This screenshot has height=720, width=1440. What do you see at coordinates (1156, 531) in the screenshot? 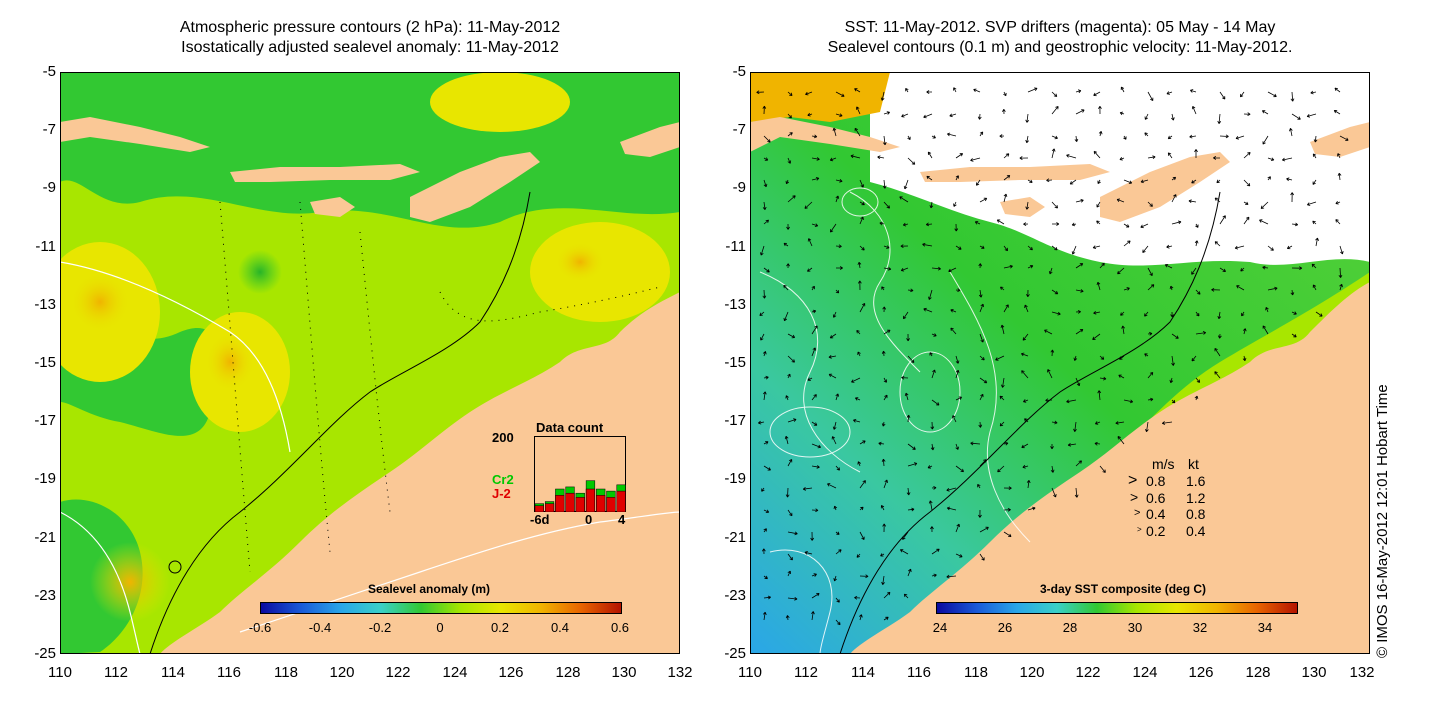
I see `velocity-legend-ms: 0.2` at bounding box center [1156, 531].